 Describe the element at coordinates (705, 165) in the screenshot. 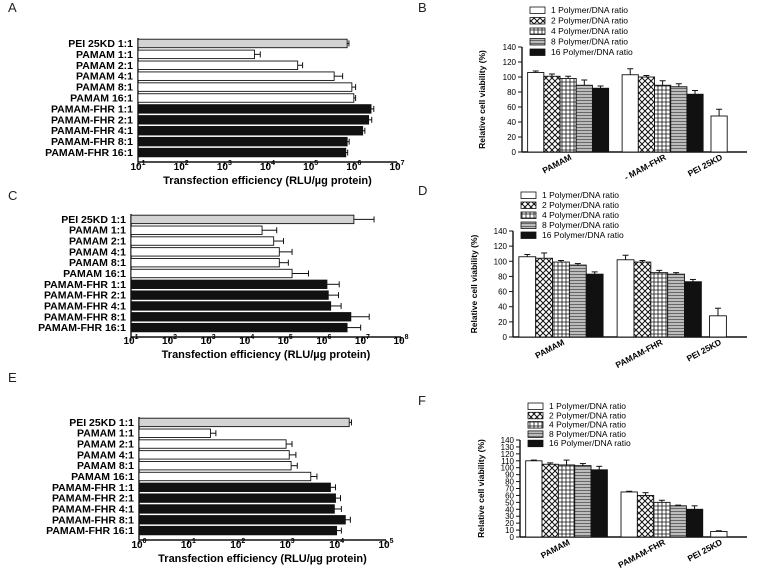

I see `category-label: PEI 25KD` at that location.